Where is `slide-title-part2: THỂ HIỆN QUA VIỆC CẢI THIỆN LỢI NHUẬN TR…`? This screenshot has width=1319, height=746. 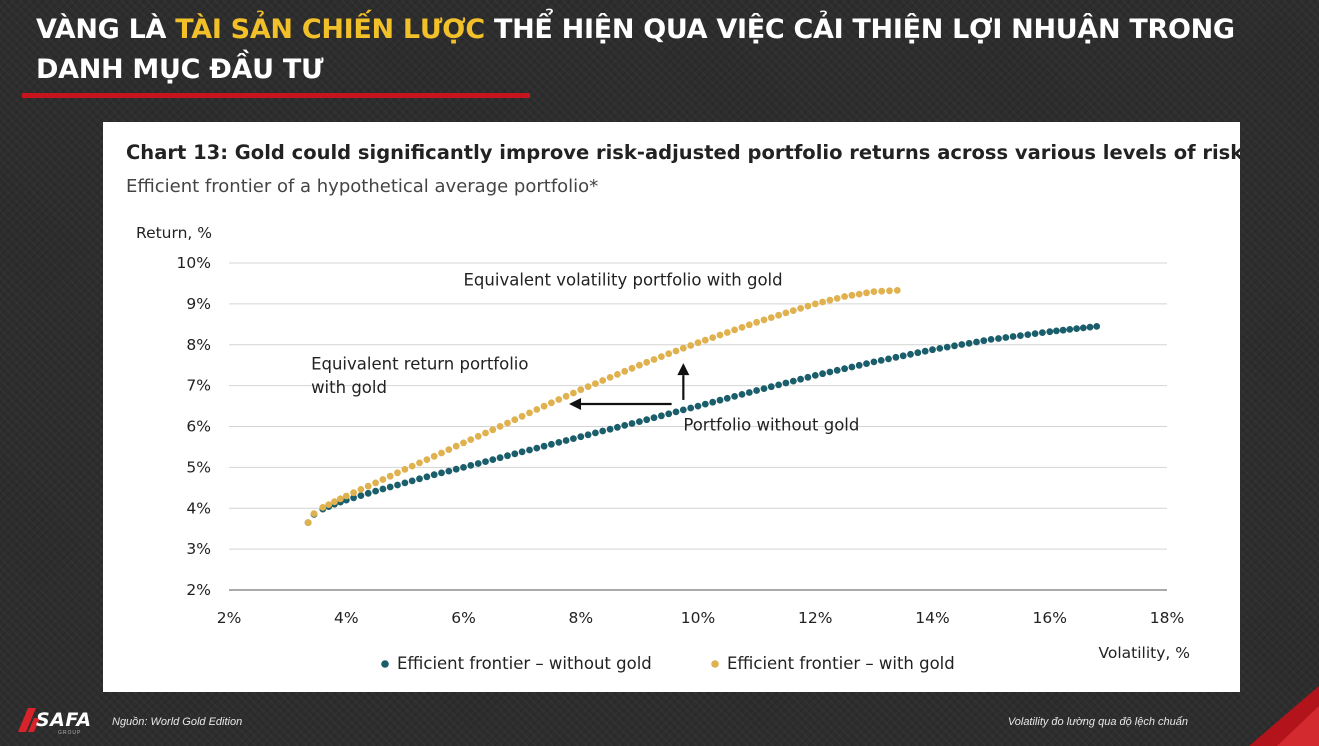
slide-title-part2: THỂ HIỆN QUA VIỆC CẢI THIỆN LỢI NHUẬN TR… is located at coordinates (635, 49).